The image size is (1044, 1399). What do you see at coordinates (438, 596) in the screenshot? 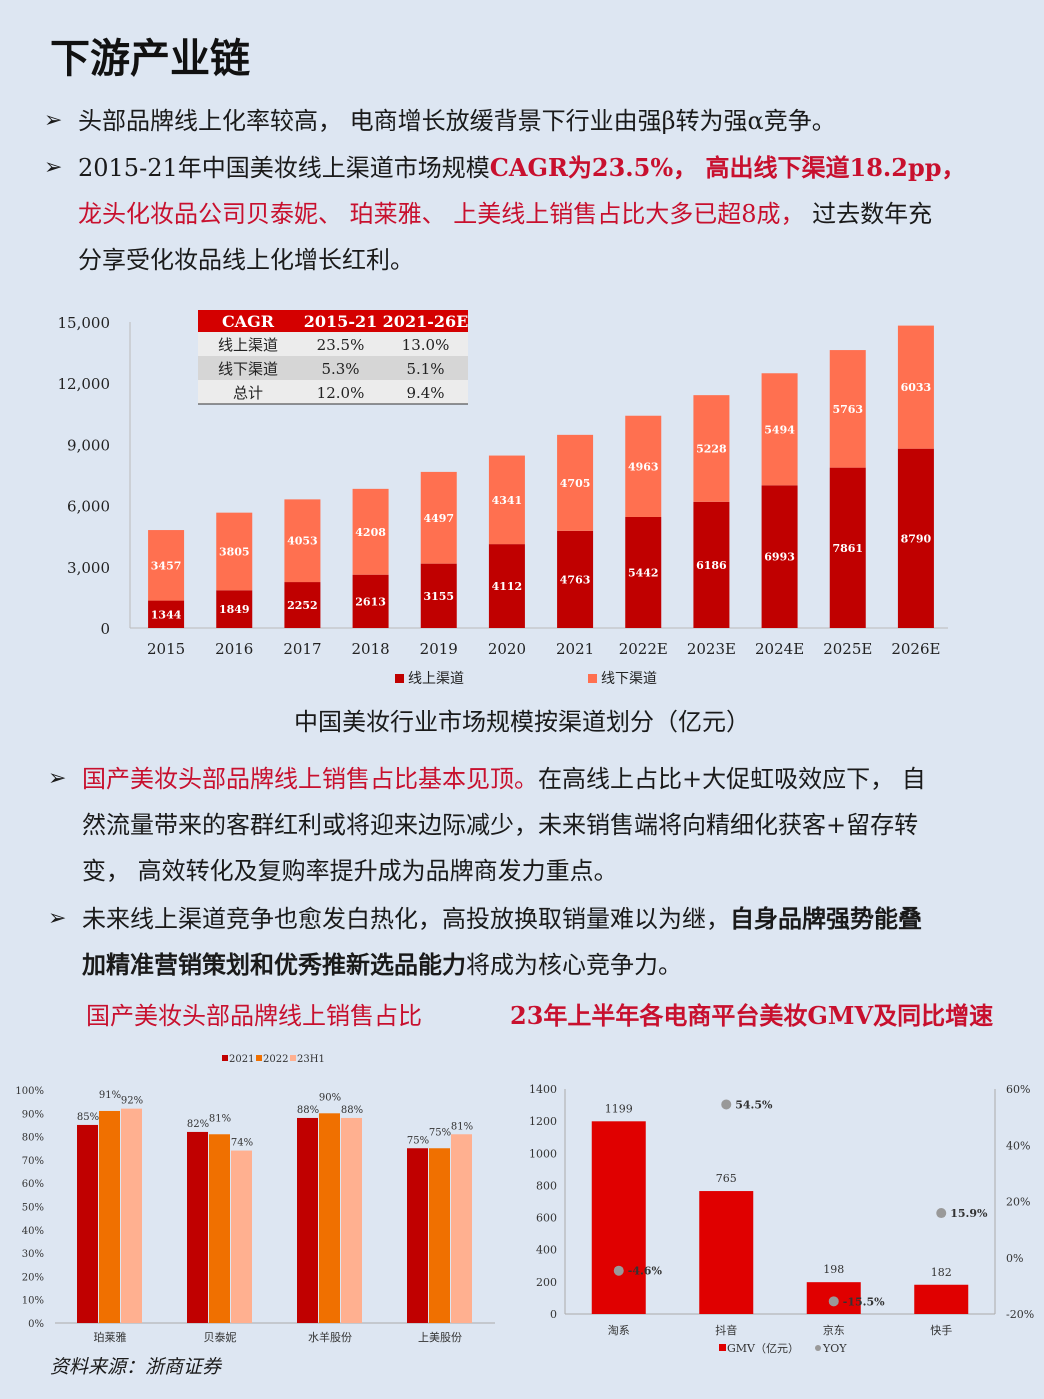
I see `data-label-online: 3155` at bounding box center [438, 596].